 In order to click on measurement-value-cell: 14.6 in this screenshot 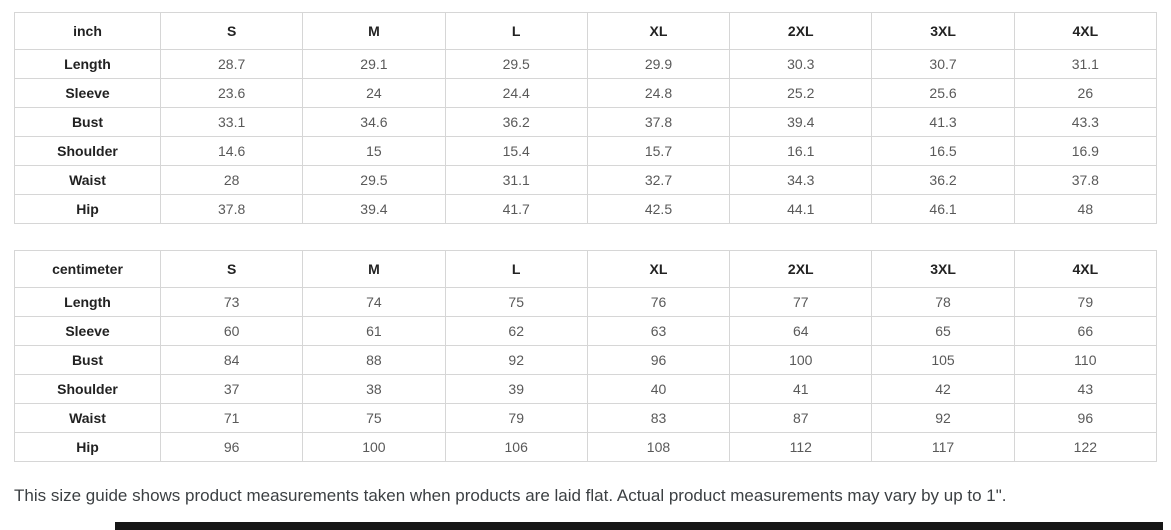, I will do `click(231, 151)`.